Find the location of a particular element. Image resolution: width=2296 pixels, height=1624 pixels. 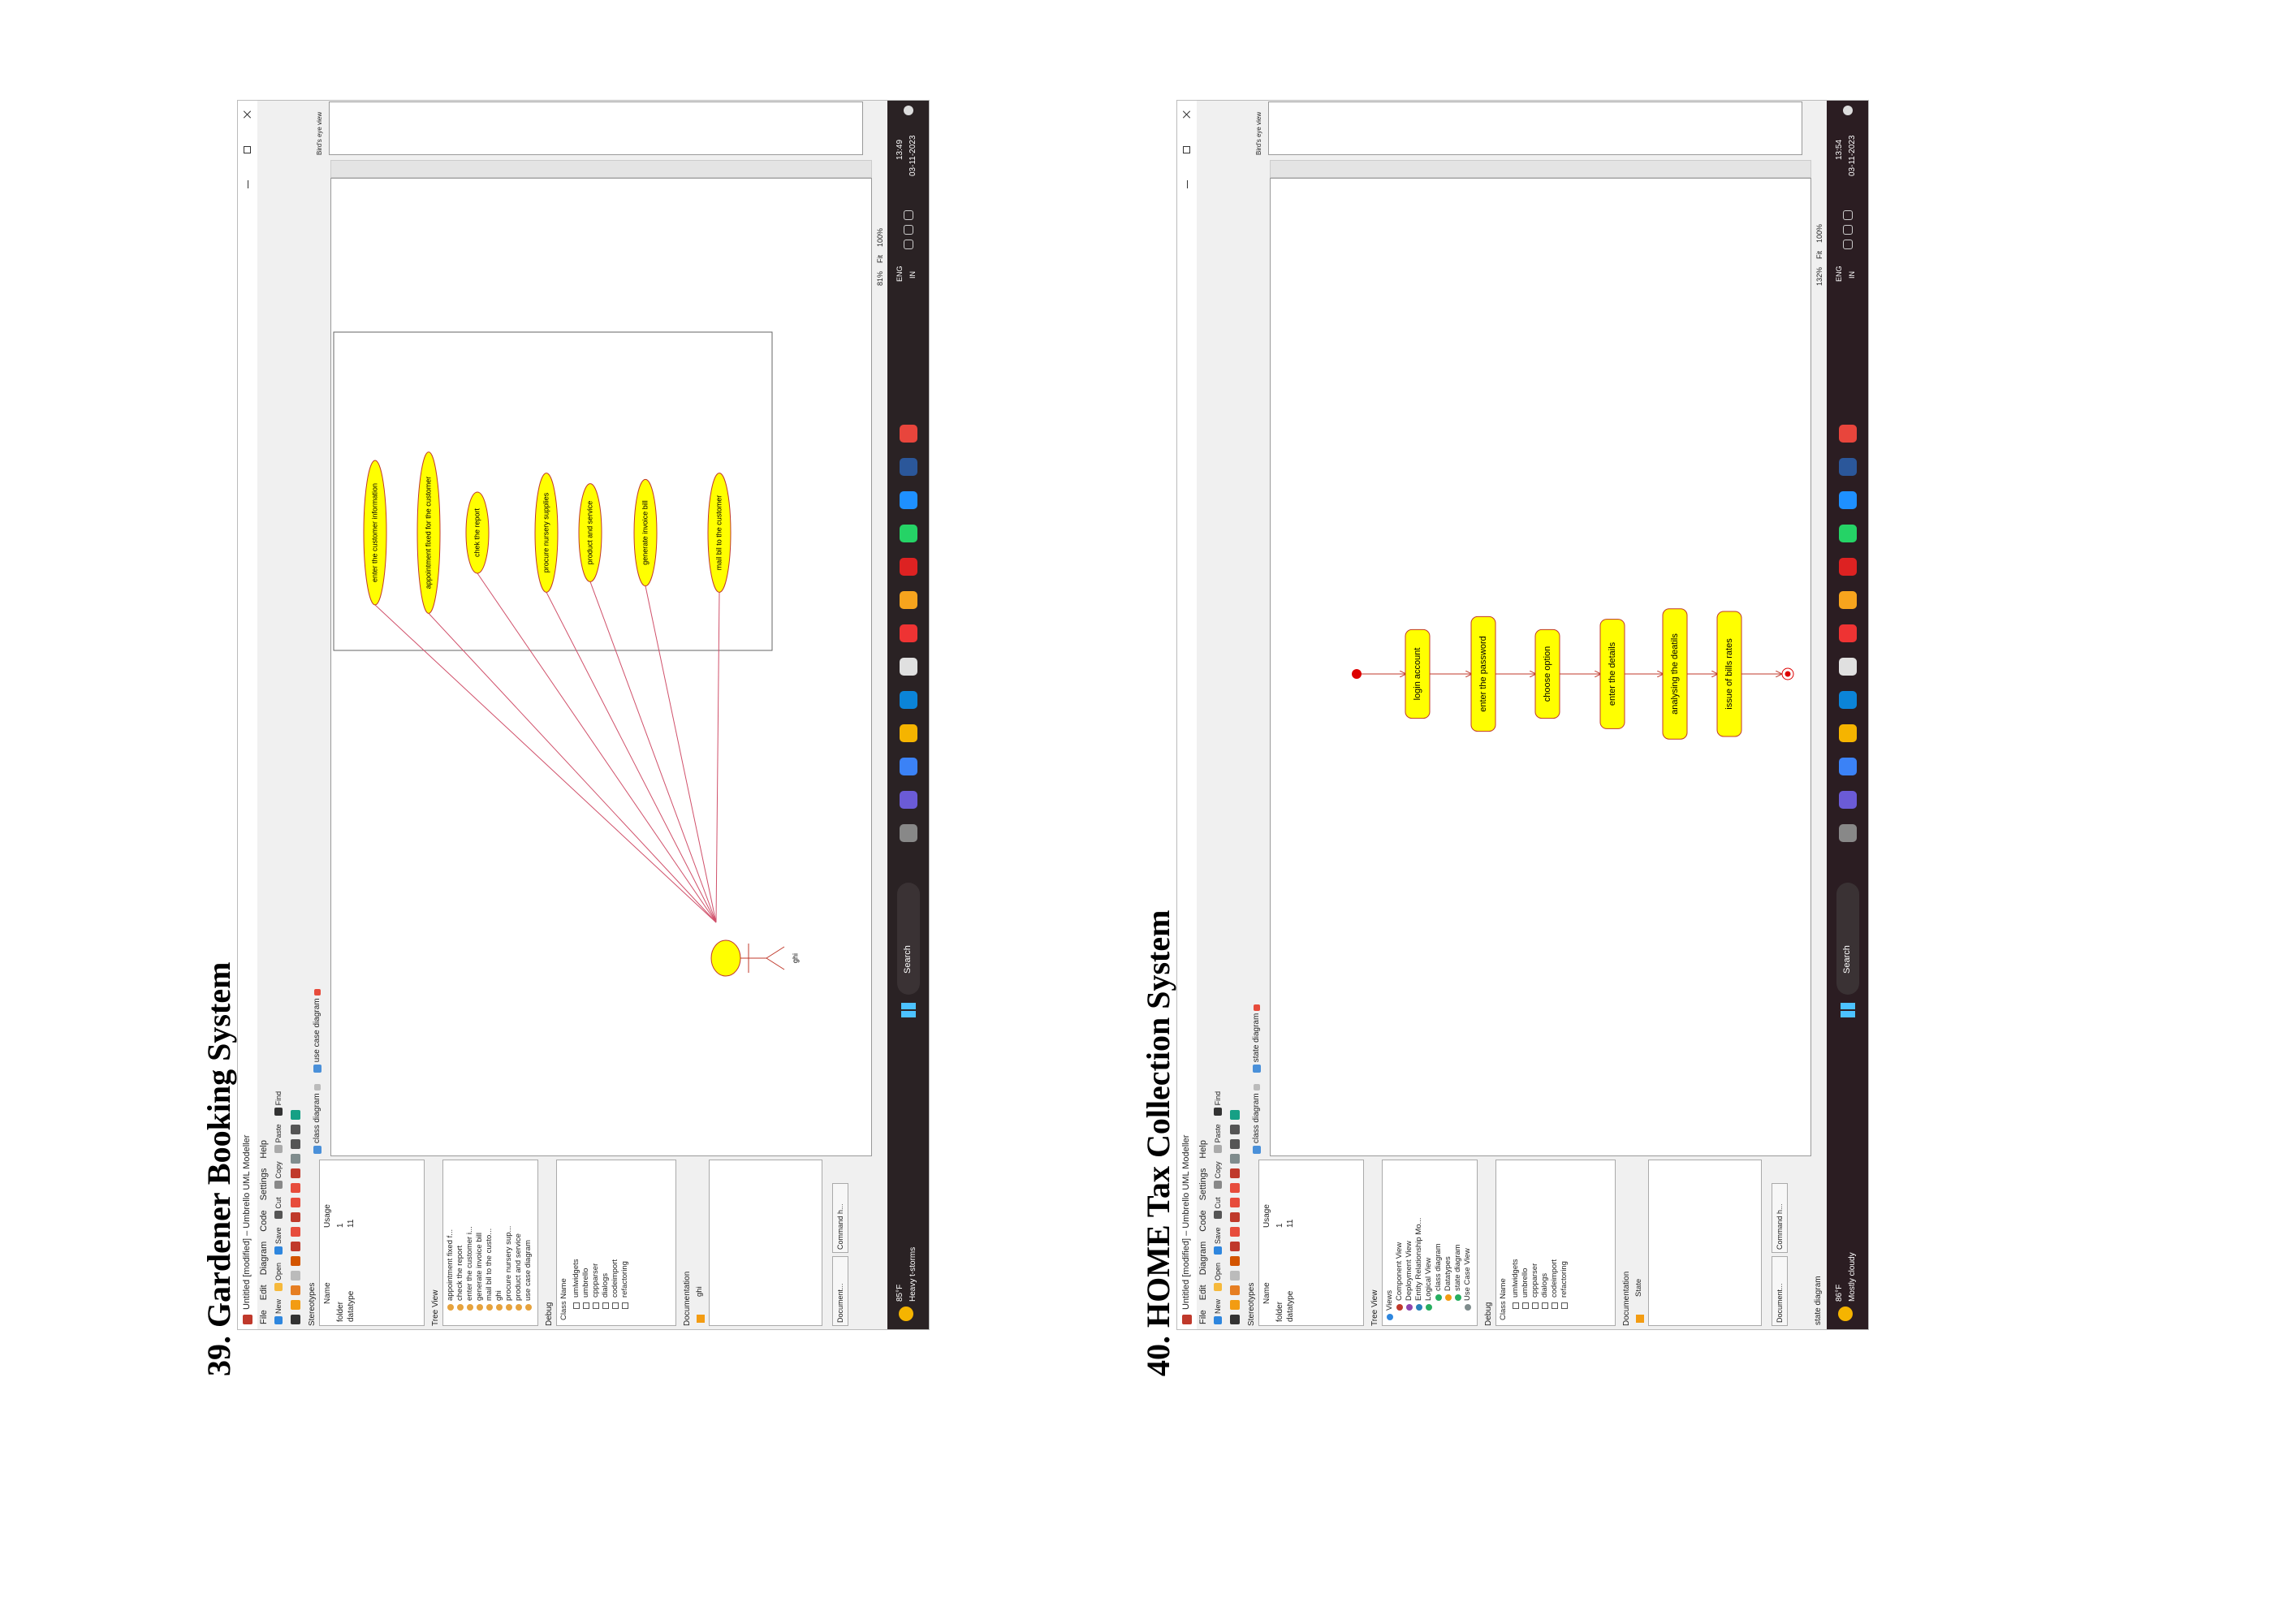

tree-item: Deployment View is located at coordinates (1409, 1271).